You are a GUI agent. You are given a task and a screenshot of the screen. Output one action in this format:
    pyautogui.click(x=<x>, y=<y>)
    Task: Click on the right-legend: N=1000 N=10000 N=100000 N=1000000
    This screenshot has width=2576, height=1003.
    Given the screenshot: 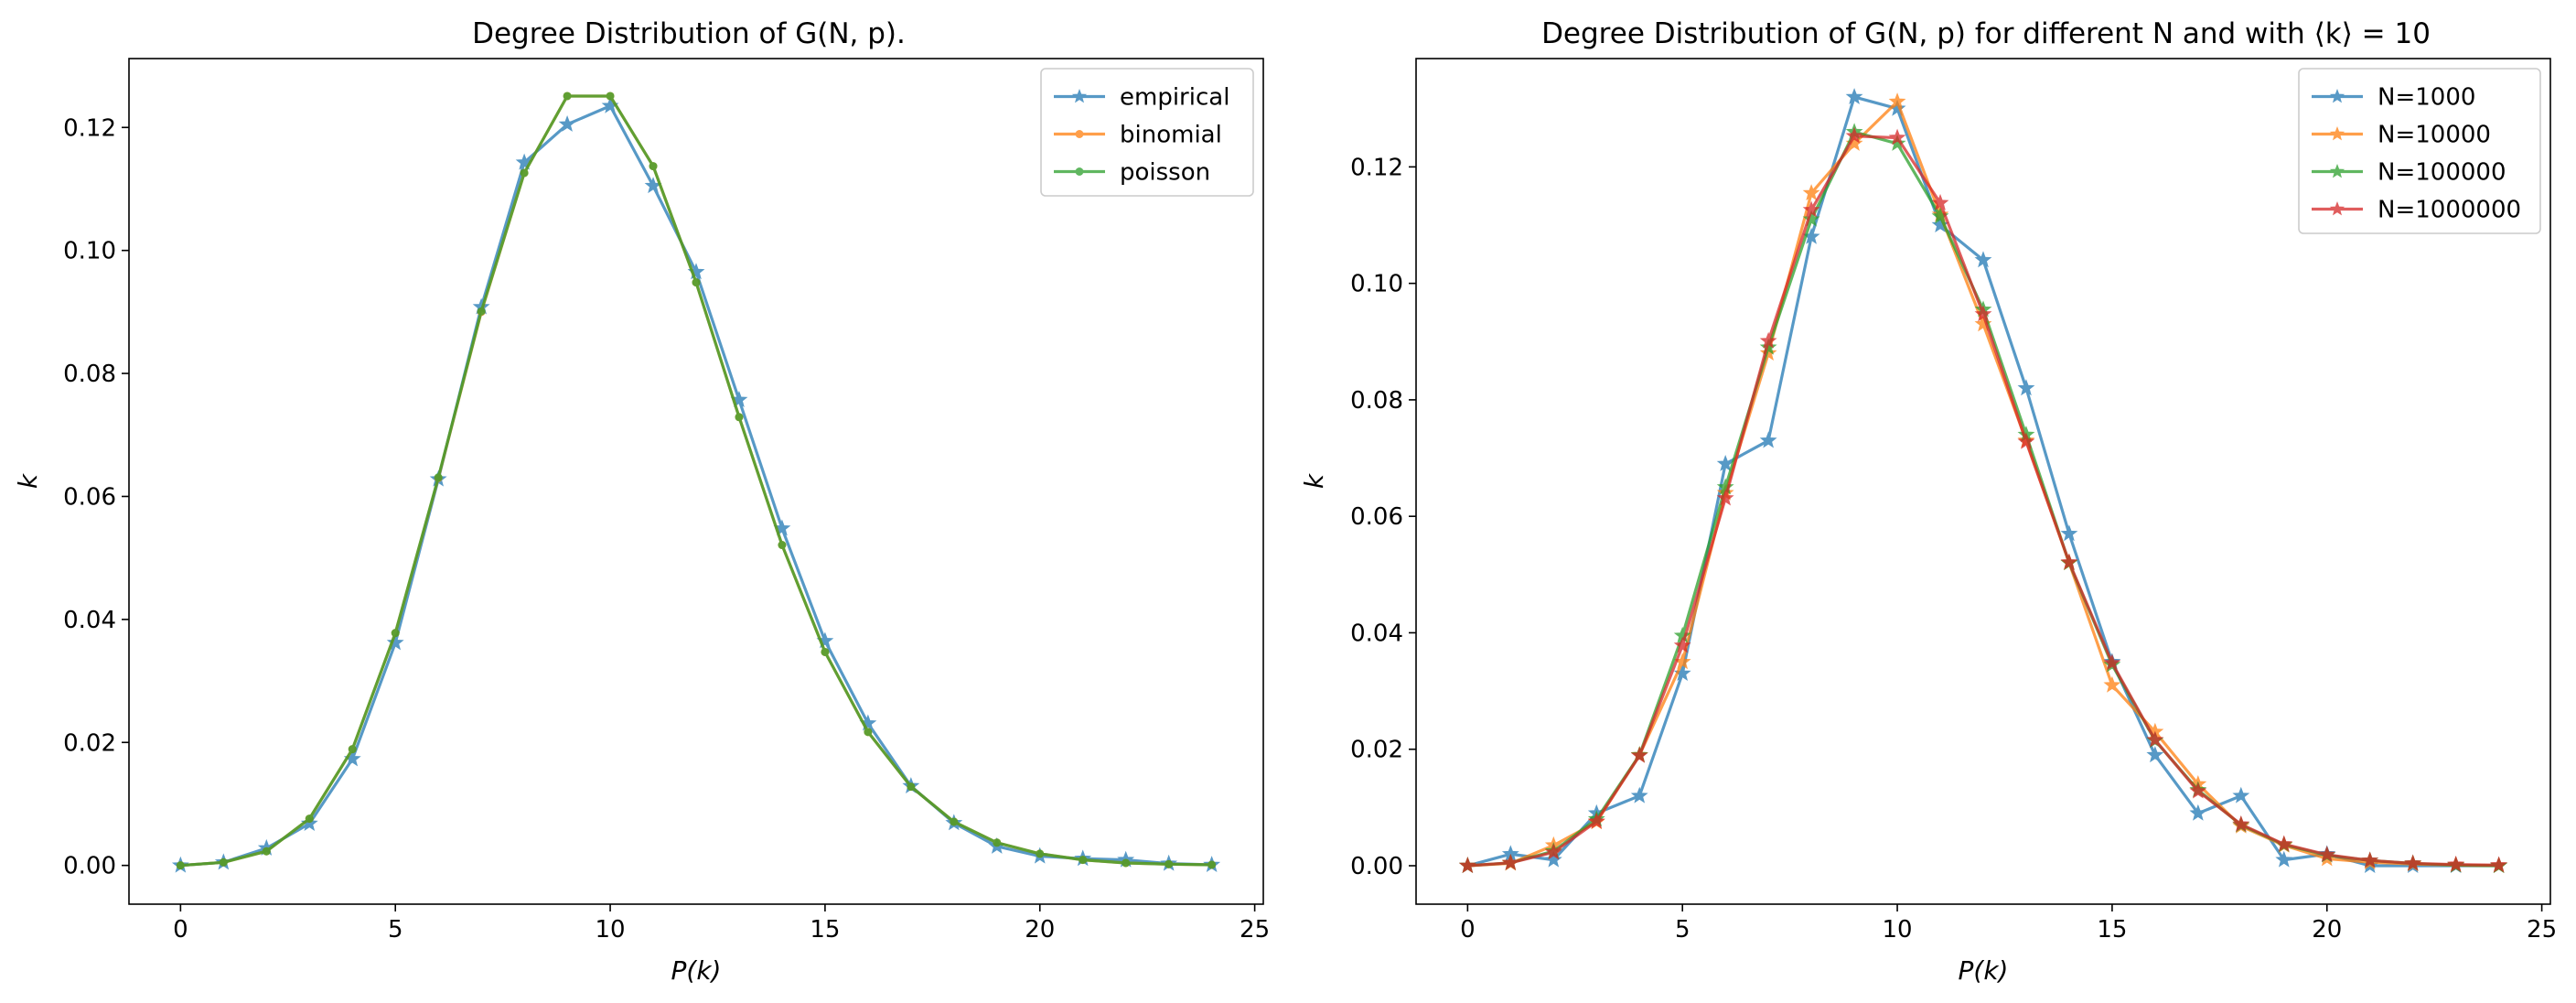 What is the action you would take?
    pyautogui.click(x=2420, y=151)
    